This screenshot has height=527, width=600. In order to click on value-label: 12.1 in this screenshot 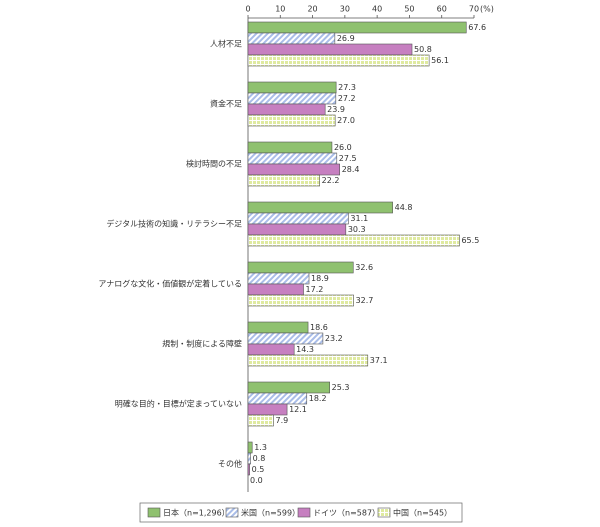, I will do `click(298, 409)`.